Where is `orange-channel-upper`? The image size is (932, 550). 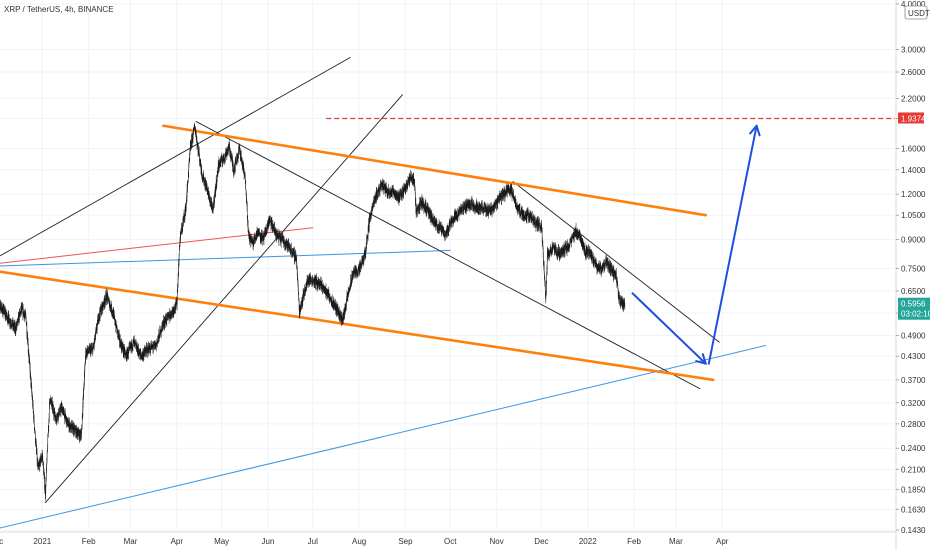 orange-channel-upper is located at coordinates (435, 170).